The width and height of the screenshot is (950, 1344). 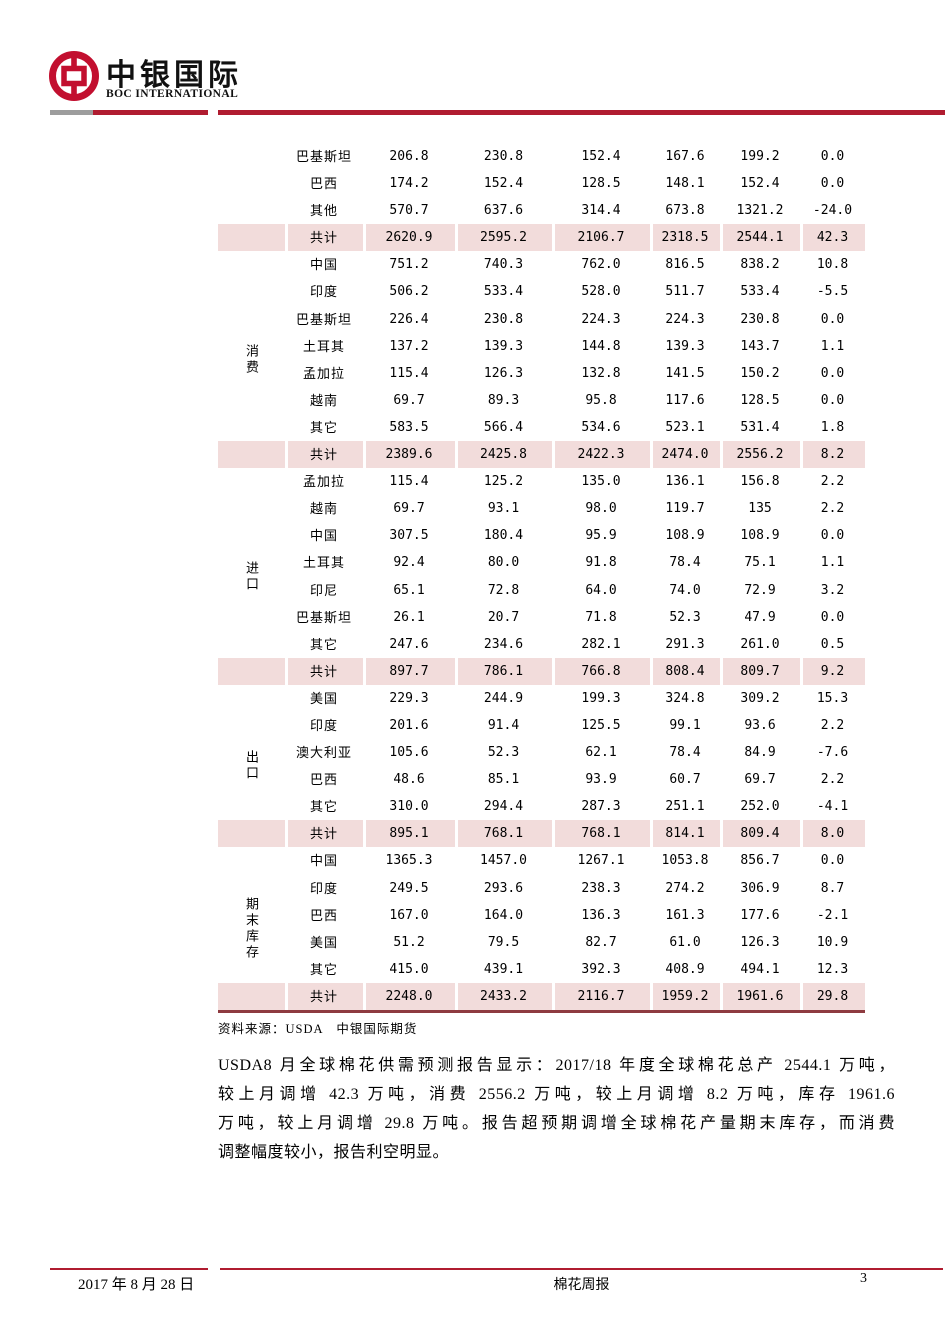 What do you see at coordinates (685, 509) in the screenshot?
I see `value-cell: 119.7` at bounding box center [685, 509].